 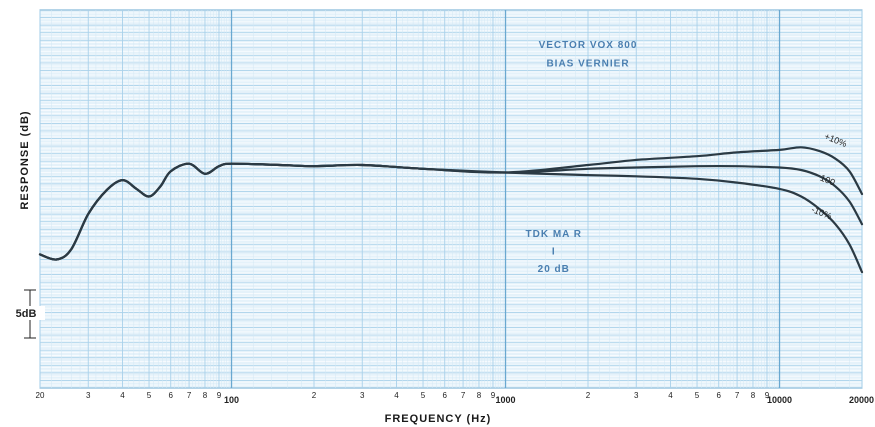 I want to click on x-tick-label: 20000, so click(x=861, y=400).